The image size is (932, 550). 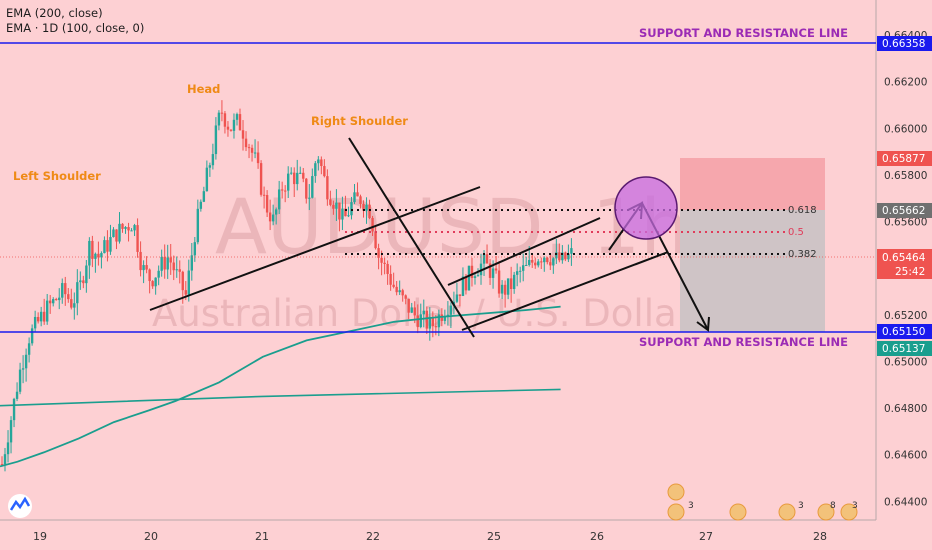 I want to click on badge-sr-top: 0.66358, so click(x=904, y=43).